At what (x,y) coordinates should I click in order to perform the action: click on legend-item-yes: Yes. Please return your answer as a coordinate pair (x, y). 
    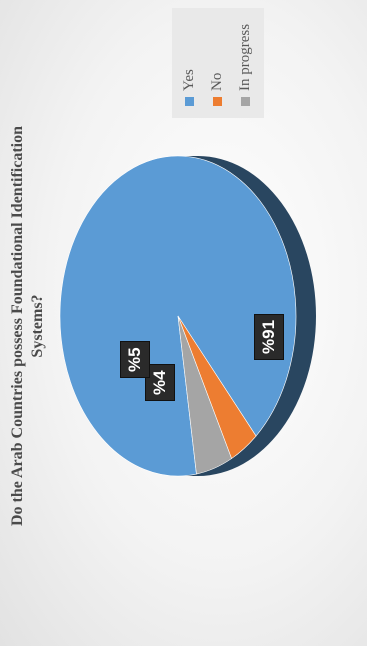
    Looking at the image, I should click on (189, 87).